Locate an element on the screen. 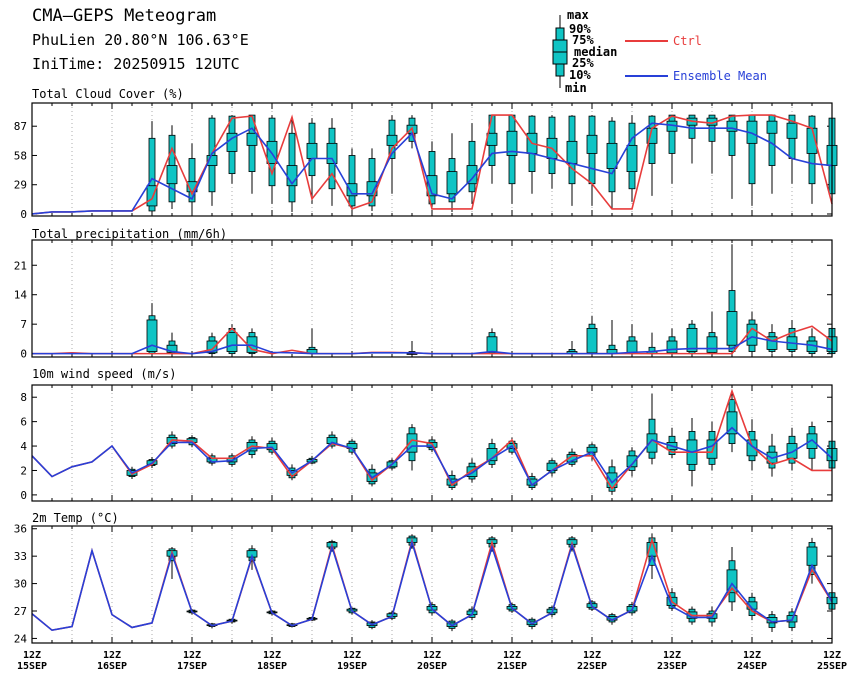  y-tick-label: 6 is located at coordinates (23, 422).